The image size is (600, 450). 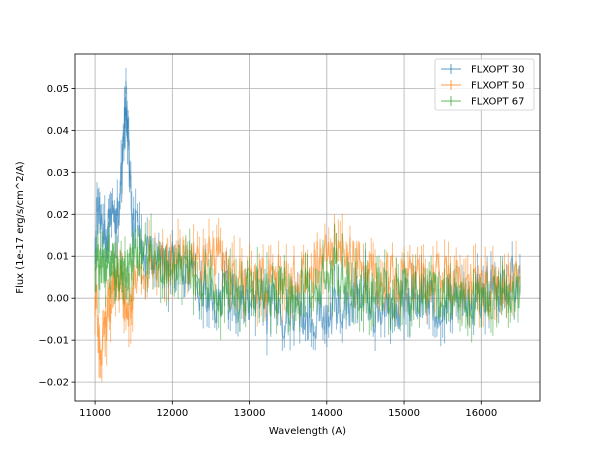 I want to click on legend: FLXOPT 30 FLXOPT 50 FLXOPT 67, so click(x=484, y=84).